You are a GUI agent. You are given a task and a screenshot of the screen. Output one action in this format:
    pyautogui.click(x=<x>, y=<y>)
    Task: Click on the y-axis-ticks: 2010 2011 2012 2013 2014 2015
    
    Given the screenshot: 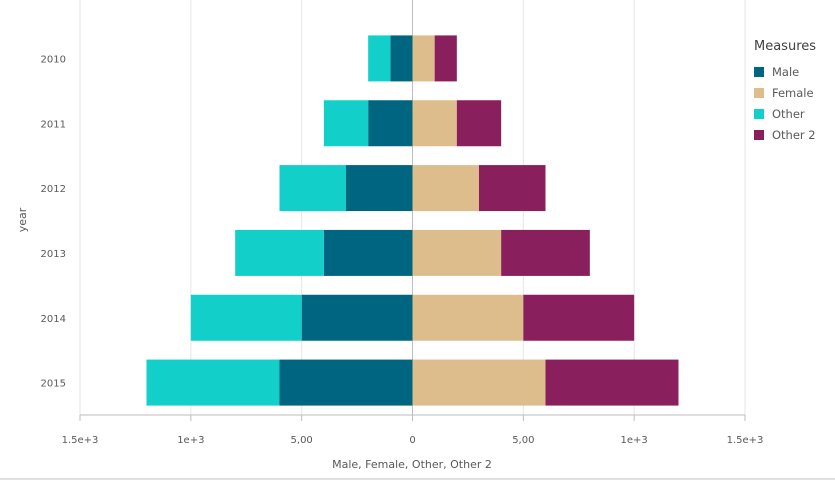 What is the action you would take?
    pyautogui.click(x=53, y=221)
    